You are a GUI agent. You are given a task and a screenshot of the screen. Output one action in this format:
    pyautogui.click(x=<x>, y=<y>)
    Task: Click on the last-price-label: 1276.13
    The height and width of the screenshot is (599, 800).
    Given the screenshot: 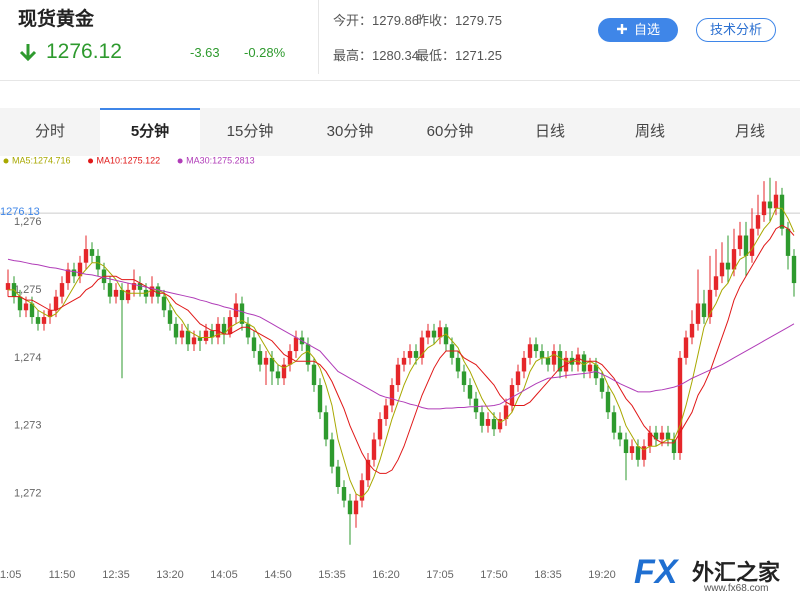 What is the action you would take?
    pyautogui.click(x=20, y=212)
    